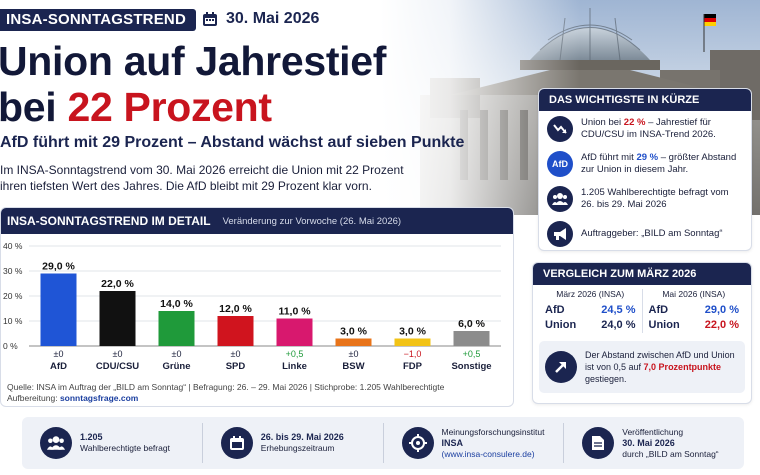 The width and height of the screenshot is (760, 475). Describe the element at coordinates (413, 366) in the screenshot. I see `category-label: FDP` at that location.